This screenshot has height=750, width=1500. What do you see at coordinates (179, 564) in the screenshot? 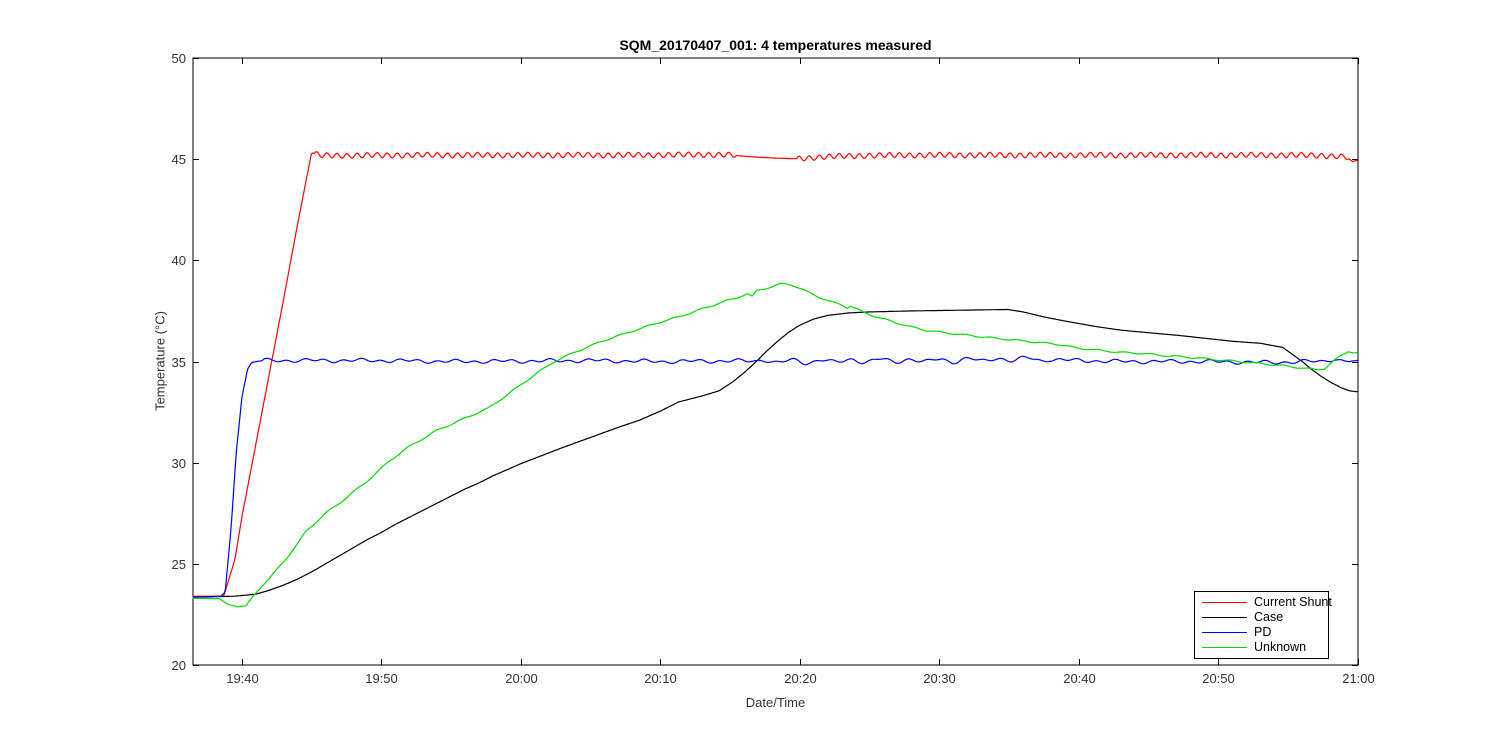
I see `y-tick-label: 25` at bounding box center [179, 564].